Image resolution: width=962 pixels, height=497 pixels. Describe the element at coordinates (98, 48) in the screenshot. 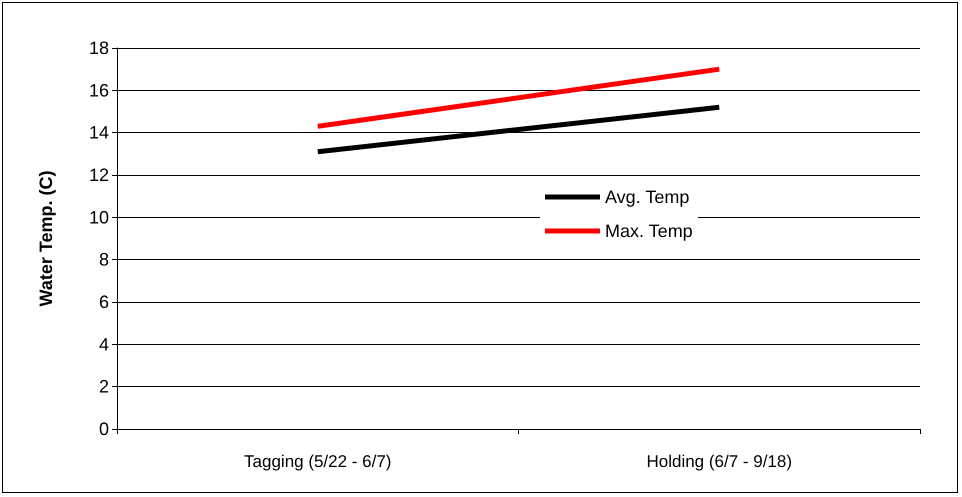

I see `y-tick-label: 18` at that location.